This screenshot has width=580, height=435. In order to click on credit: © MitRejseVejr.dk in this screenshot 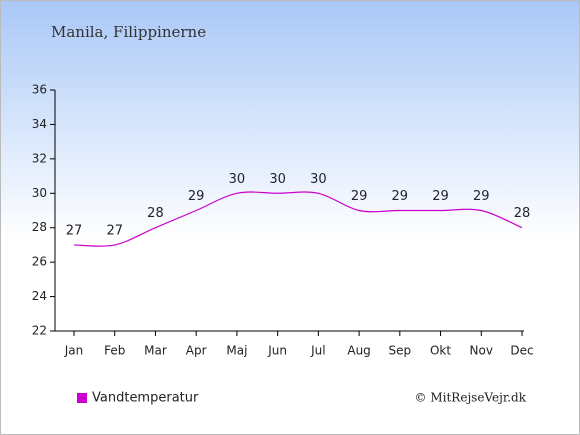, I will do `click(471, 398)`.